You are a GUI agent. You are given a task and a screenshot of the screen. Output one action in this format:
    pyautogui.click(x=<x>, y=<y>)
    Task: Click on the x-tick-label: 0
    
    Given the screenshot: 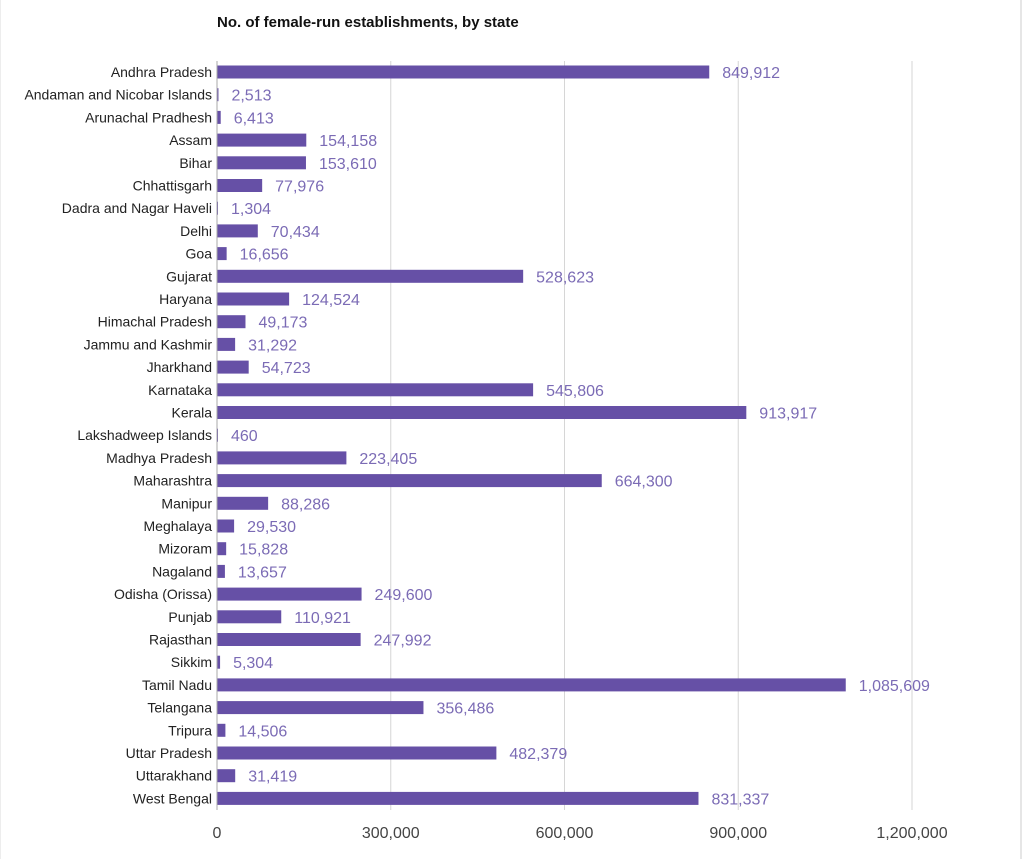 What is the action you would take?
    pyautogui.click(x=217, y=833)
    